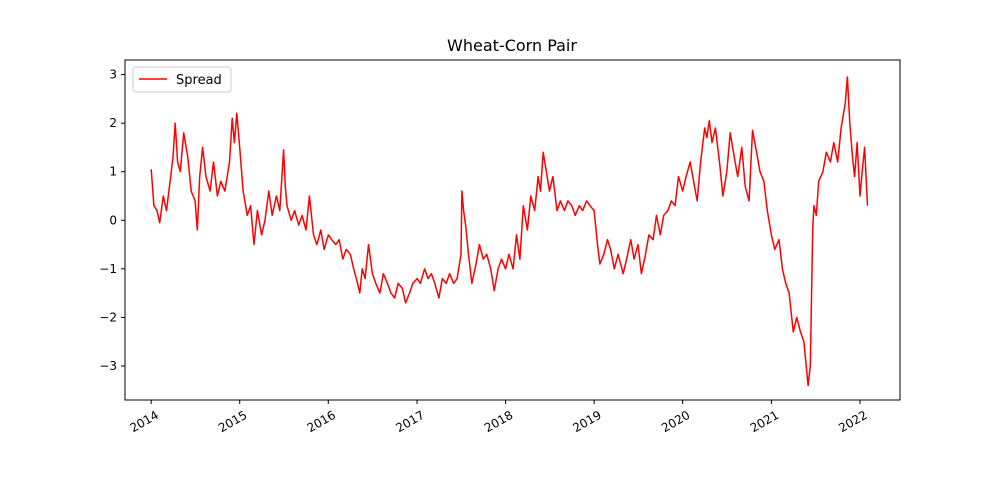 The width and height of the screenshot is (1000, 500). I want to click on x-tick-label: 2014, so click(144, 421).